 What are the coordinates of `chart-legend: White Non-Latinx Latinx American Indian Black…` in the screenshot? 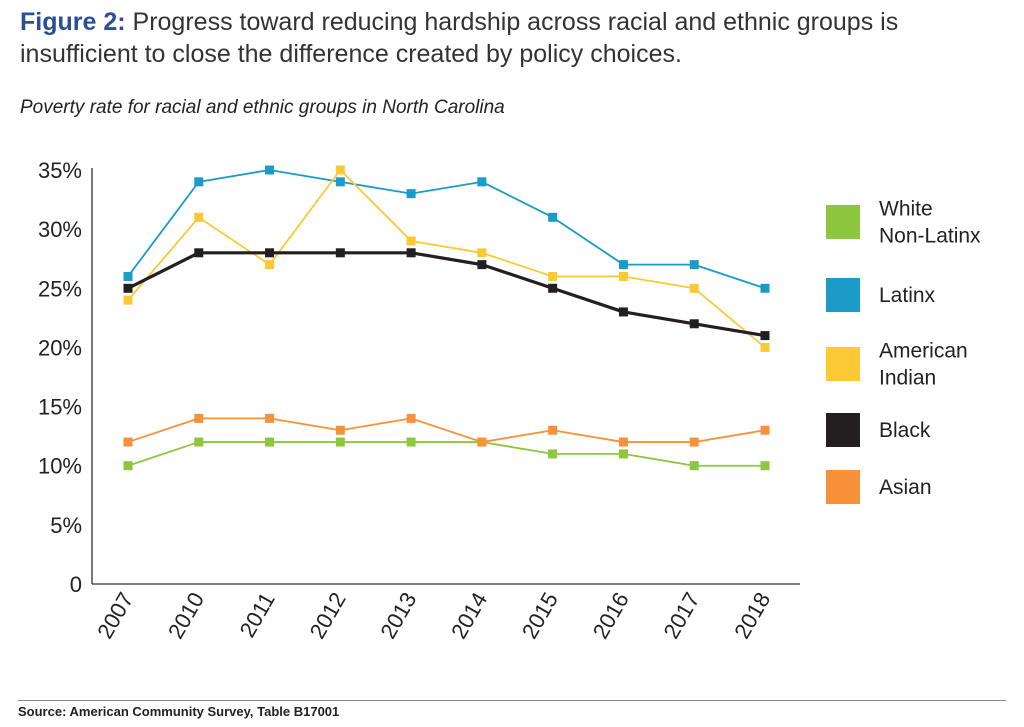 It's located at (903, 351).